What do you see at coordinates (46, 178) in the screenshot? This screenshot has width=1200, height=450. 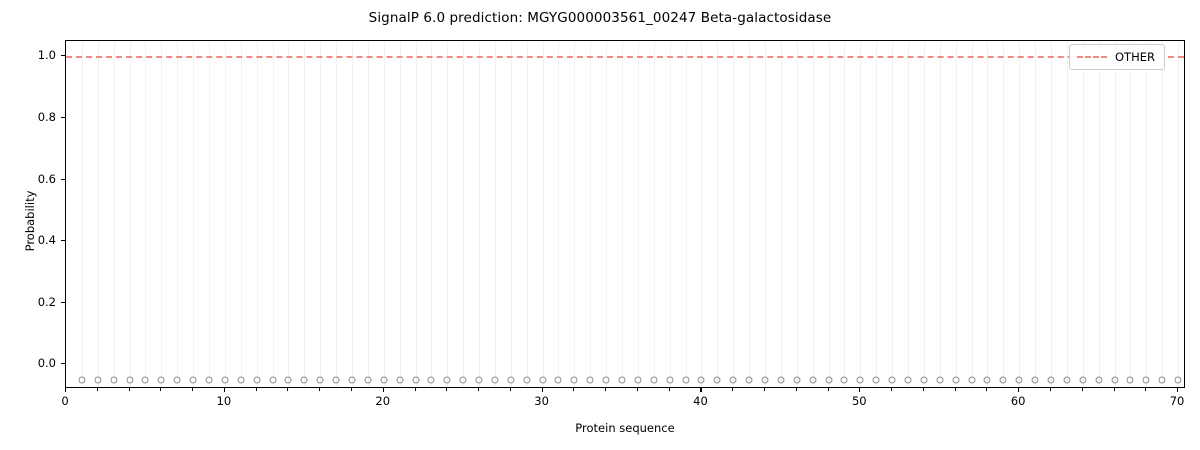 I see `y-tick-label: 0.6` at bounding box center [46, 178].